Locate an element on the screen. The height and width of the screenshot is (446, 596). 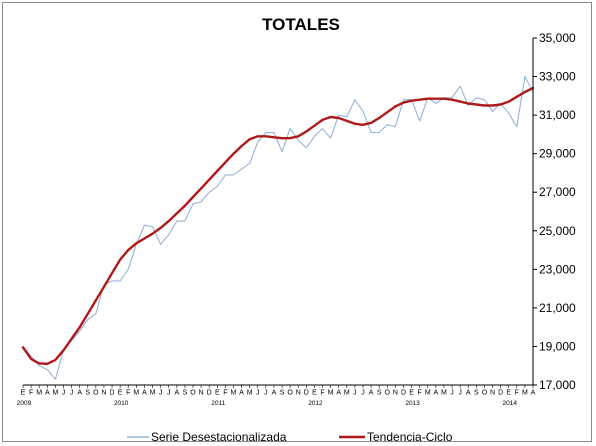
y-tick-label: 25,000 is located at coordinates (557, 231).